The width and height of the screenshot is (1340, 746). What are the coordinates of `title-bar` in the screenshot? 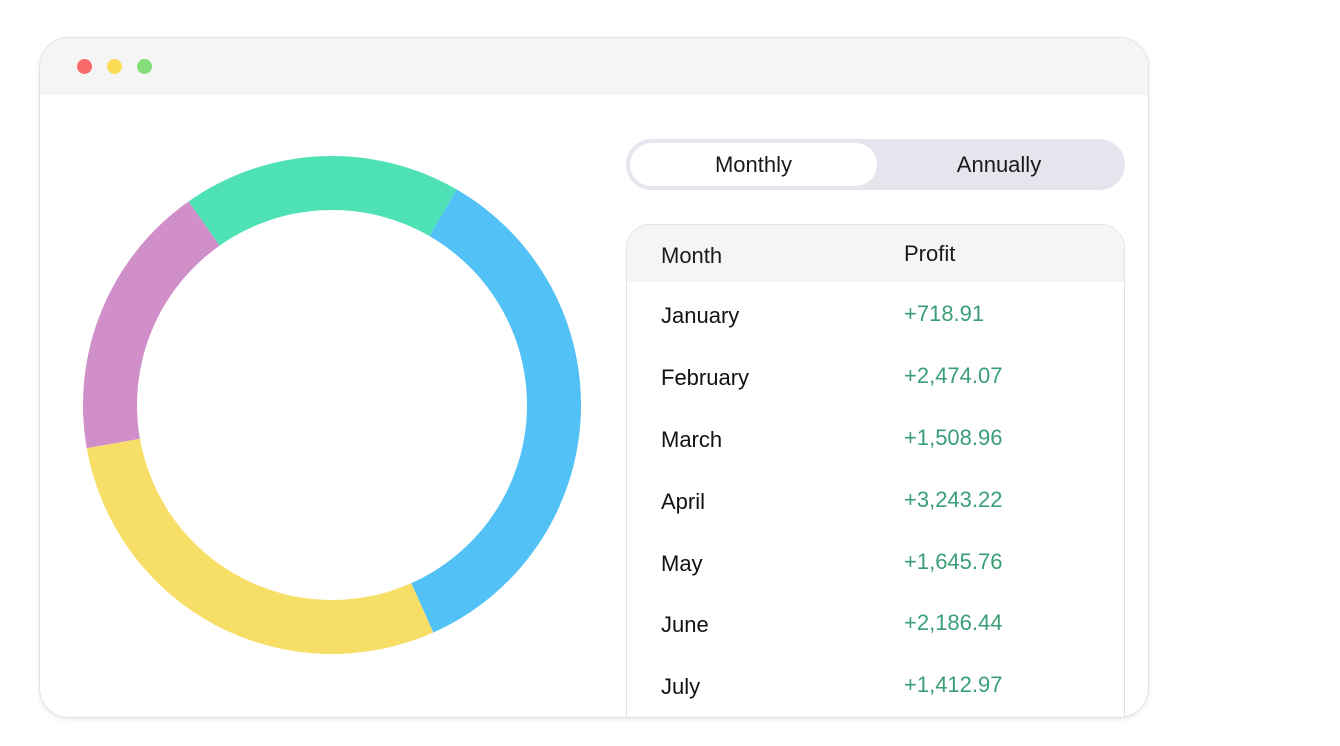 It's located at (594, 66).